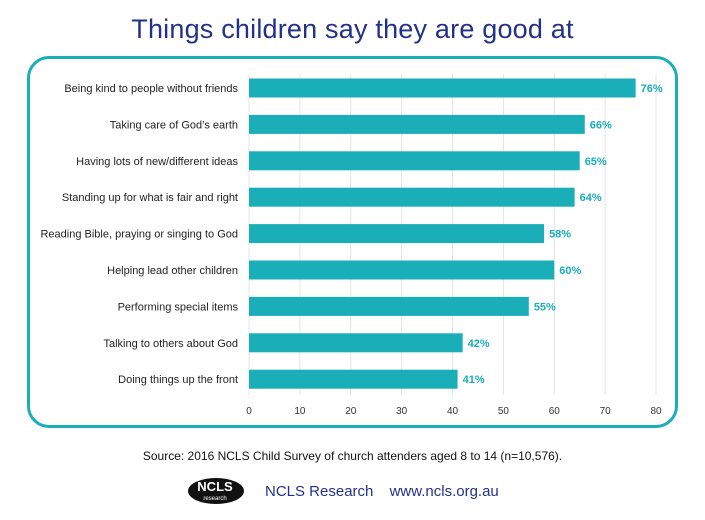  I want to click on category-label: Talking to others about God, so click(170, 344).